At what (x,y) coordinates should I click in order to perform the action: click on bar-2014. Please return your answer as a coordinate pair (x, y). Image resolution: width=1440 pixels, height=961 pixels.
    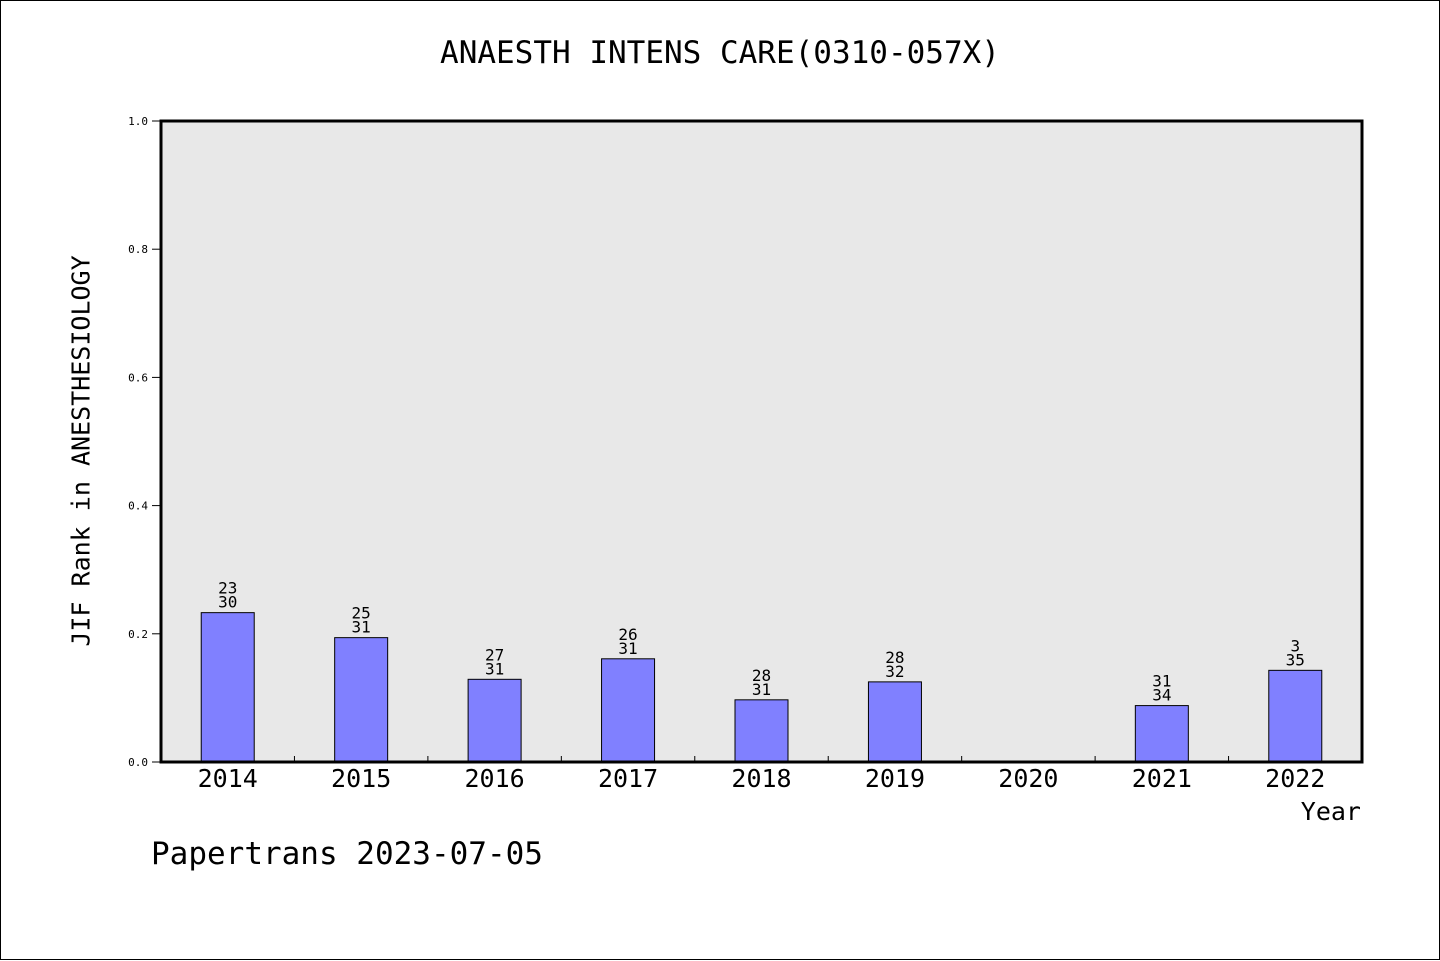
    Looking at the image, I should click on (227, 687).